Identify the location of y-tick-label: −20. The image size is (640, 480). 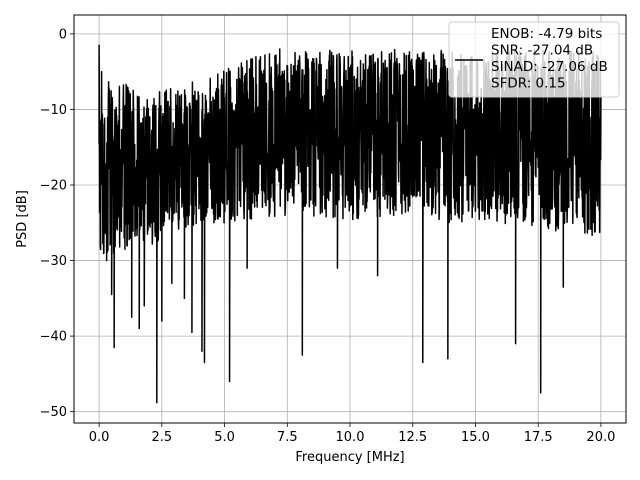
(53, 186).